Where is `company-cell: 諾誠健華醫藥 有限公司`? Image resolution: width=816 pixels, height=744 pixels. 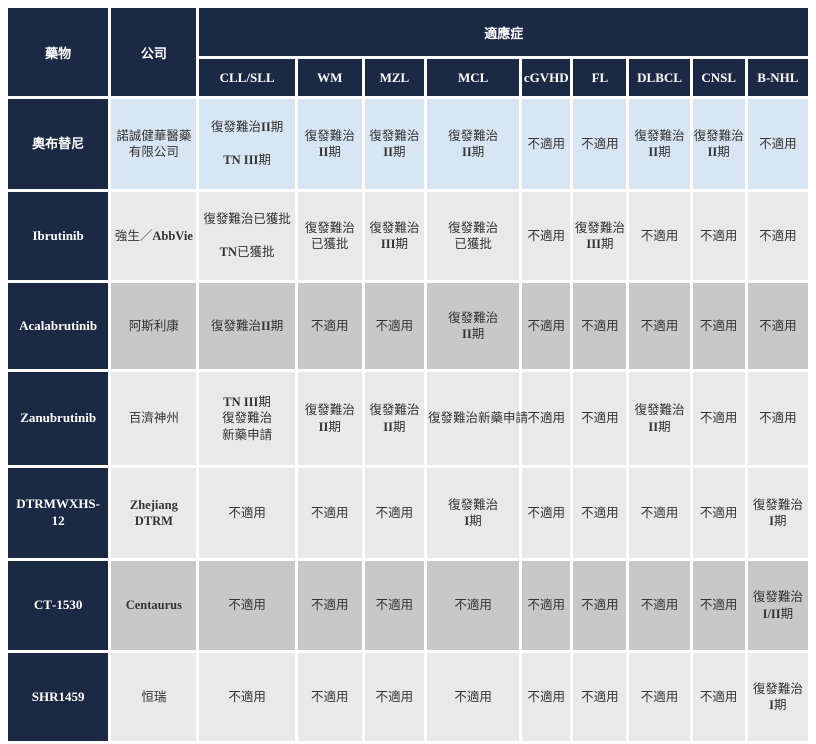 company-cell: 諾誠健華醫藥 有限公司 is located at coordinates (154, 144).